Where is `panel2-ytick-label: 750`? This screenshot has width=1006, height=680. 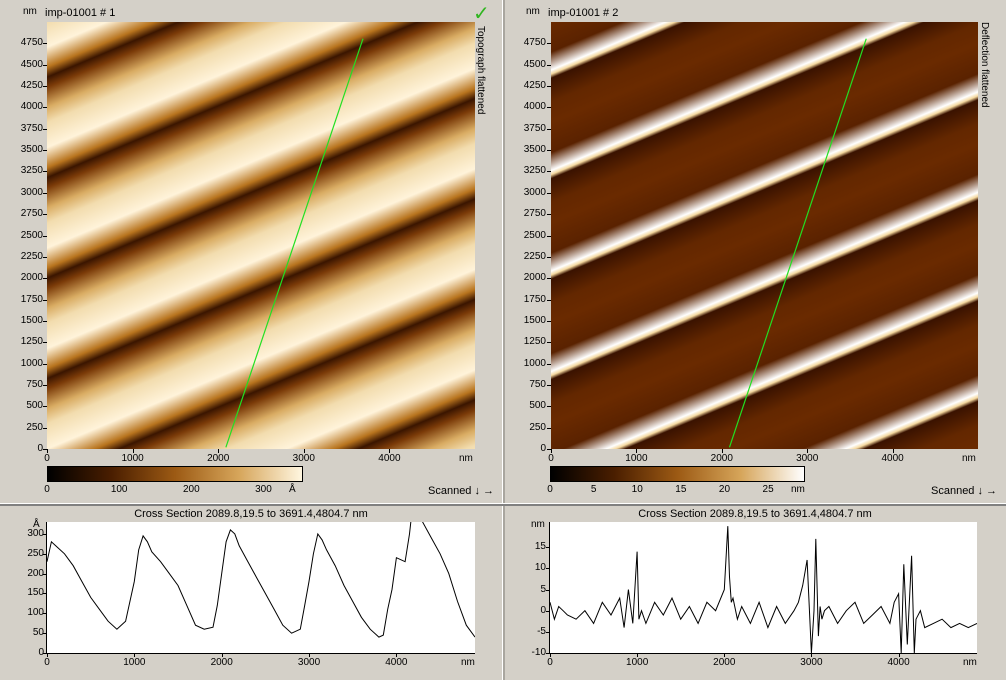
panel2-ytick-label: 750 is located at coordinates (537, 384).